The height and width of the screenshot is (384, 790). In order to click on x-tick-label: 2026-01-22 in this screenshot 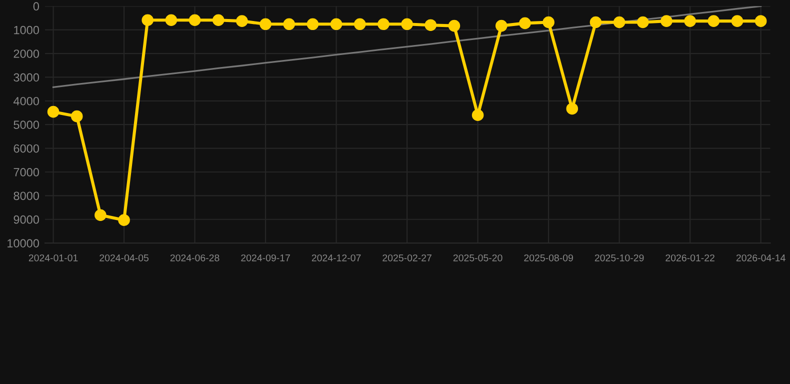, I will do `click(690, 258)`.